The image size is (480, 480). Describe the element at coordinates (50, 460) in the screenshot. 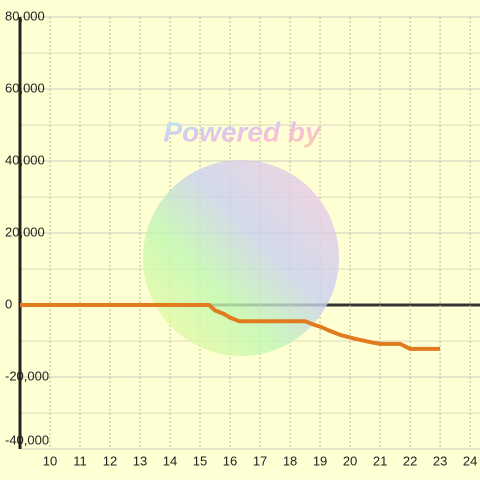

I see `x-tick-label: 10` at that location.